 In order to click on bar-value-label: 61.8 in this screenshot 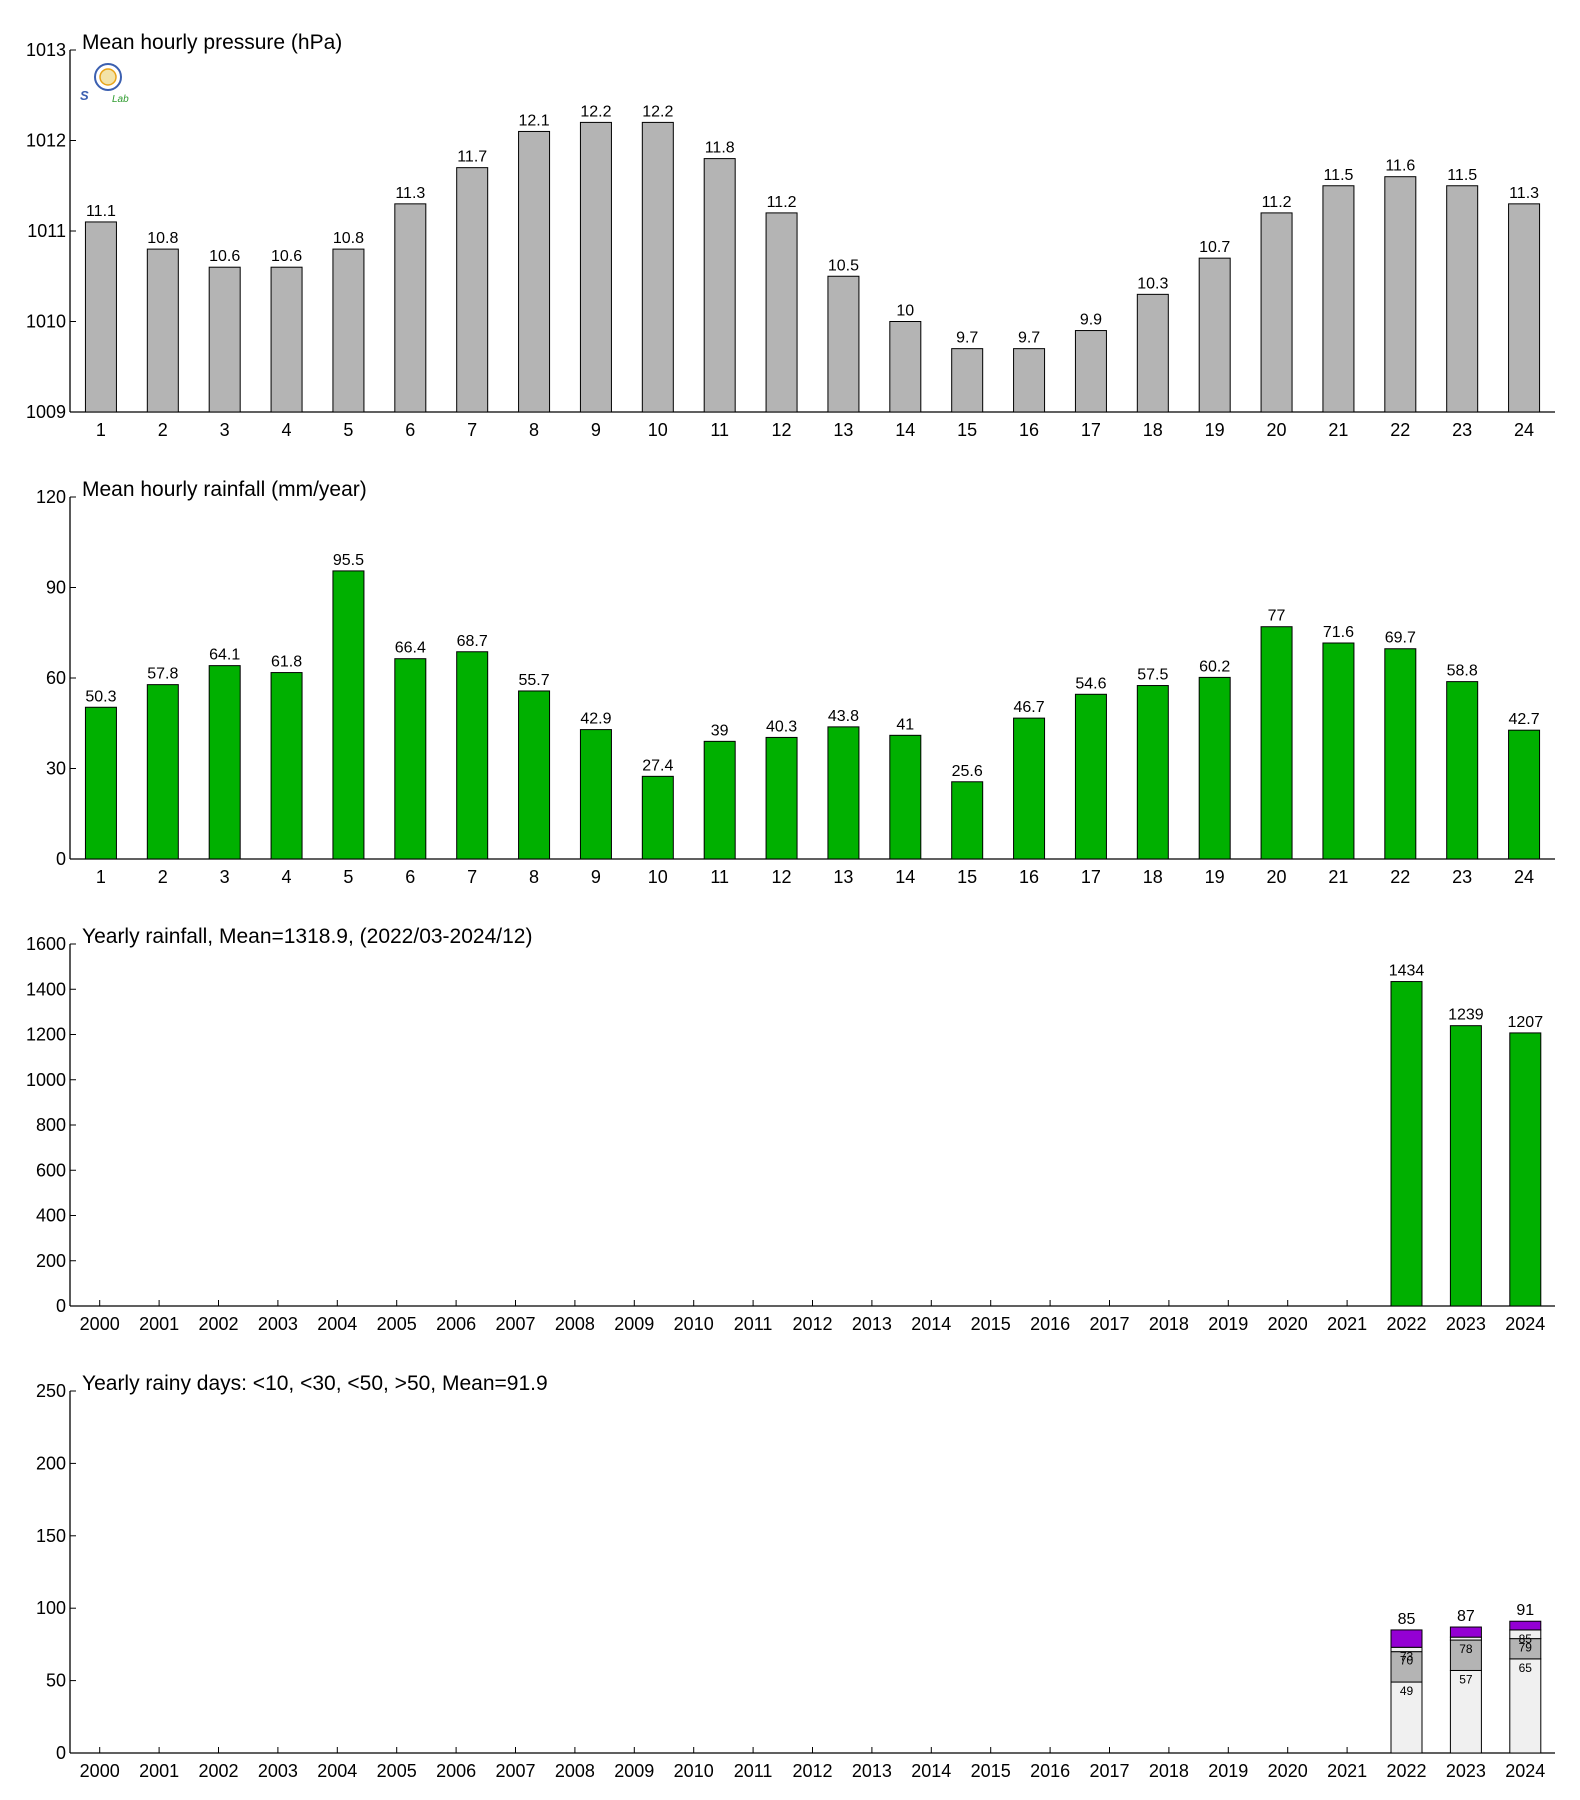, I will do `click(286, 662)`.